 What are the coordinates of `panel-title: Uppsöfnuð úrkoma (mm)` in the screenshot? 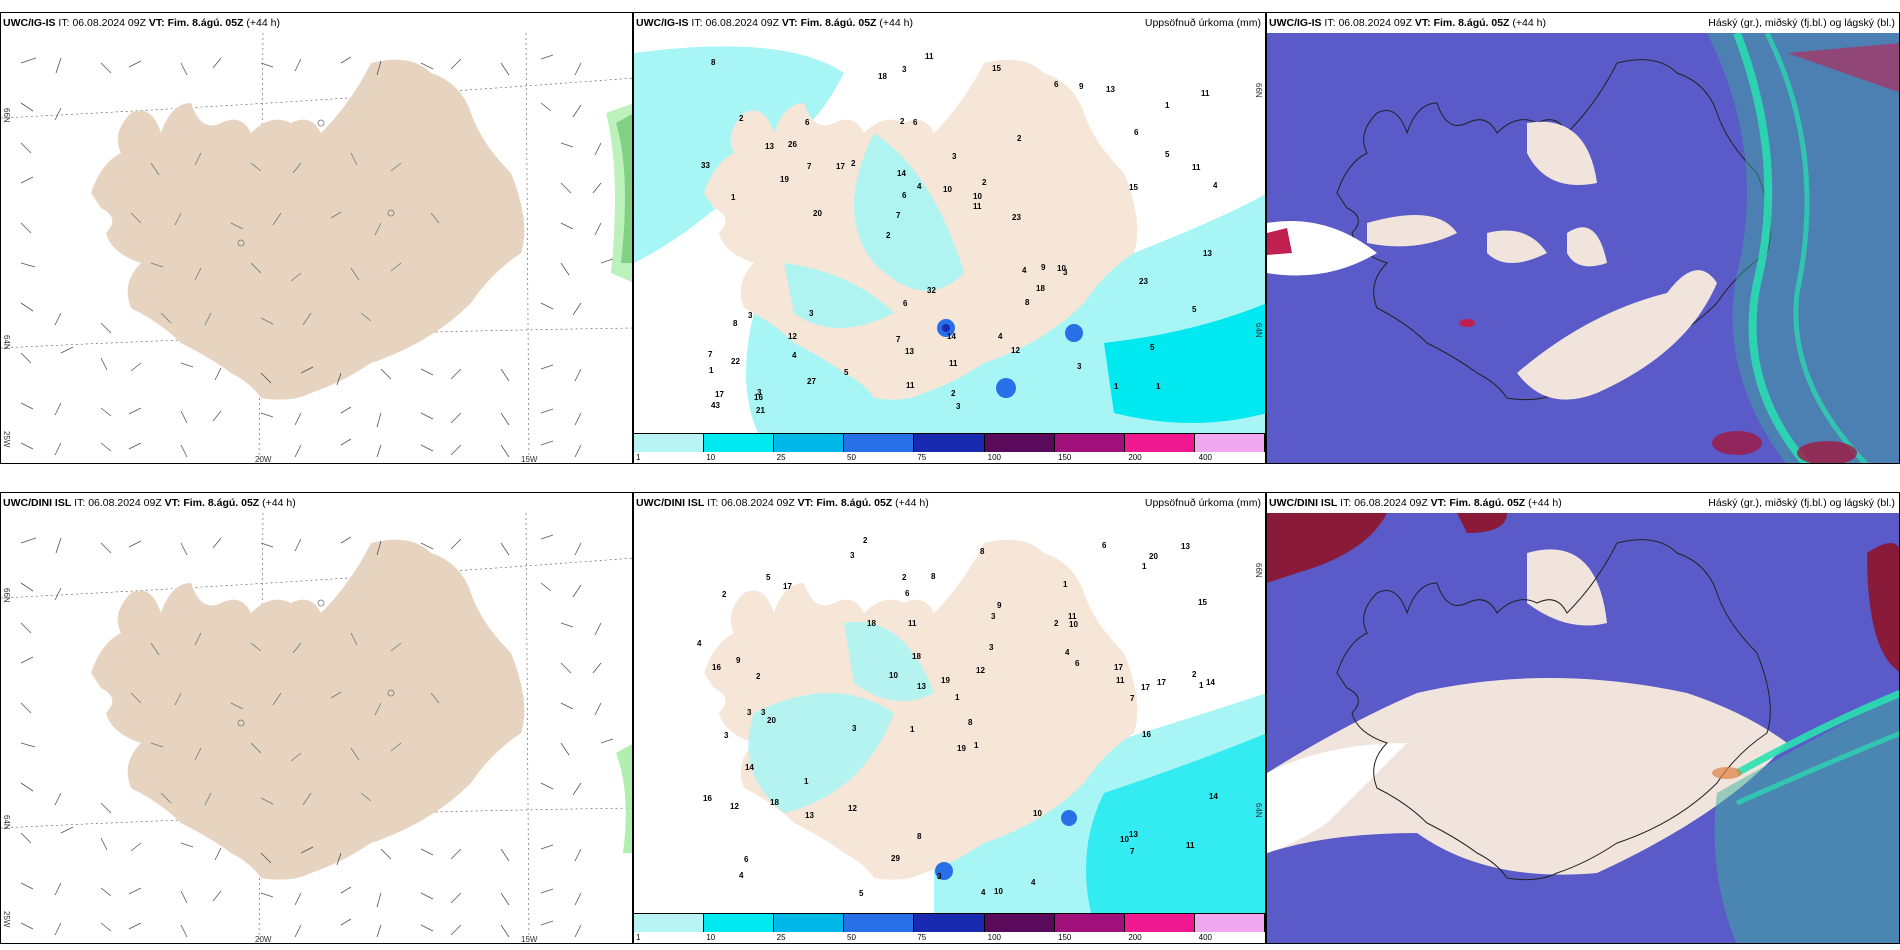 It's located at (1202, 503).